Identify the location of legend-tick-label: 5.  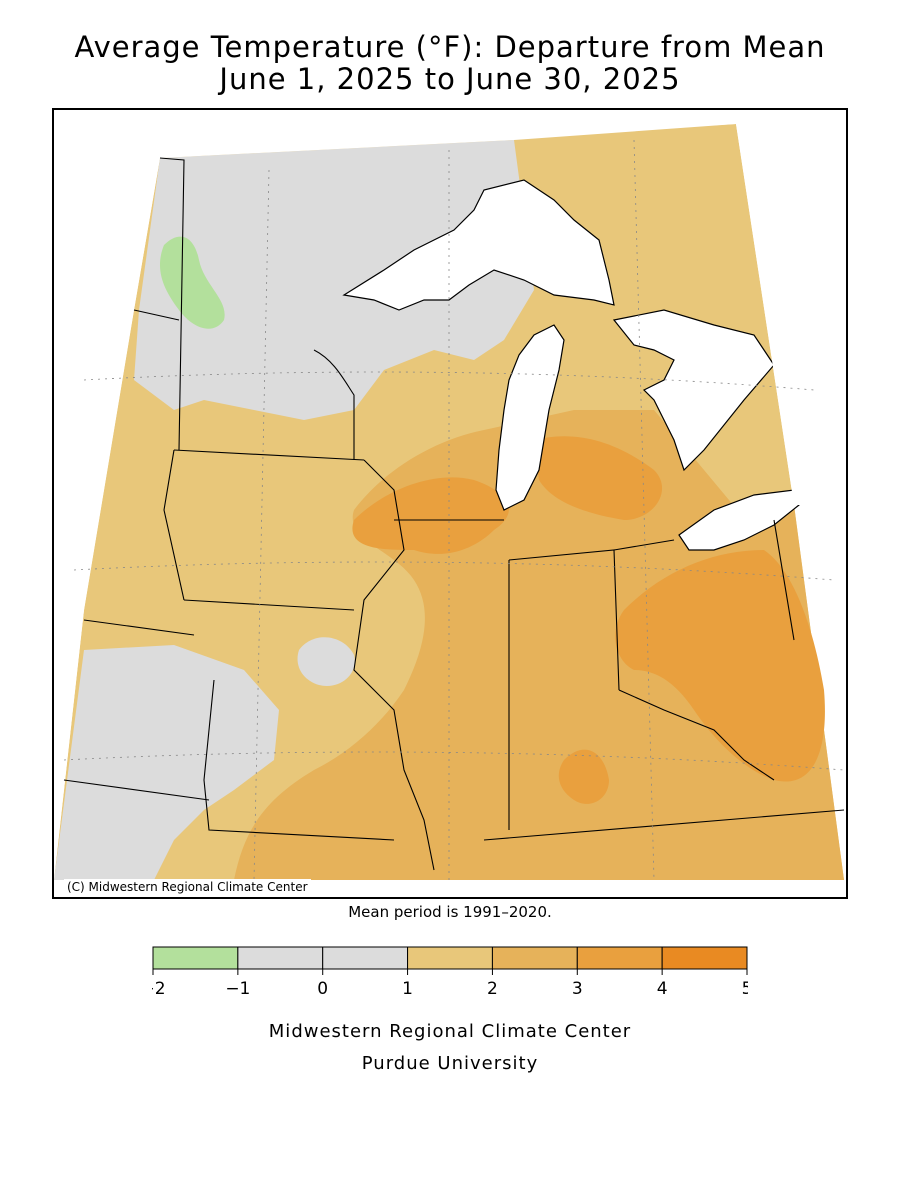
(745, 989).